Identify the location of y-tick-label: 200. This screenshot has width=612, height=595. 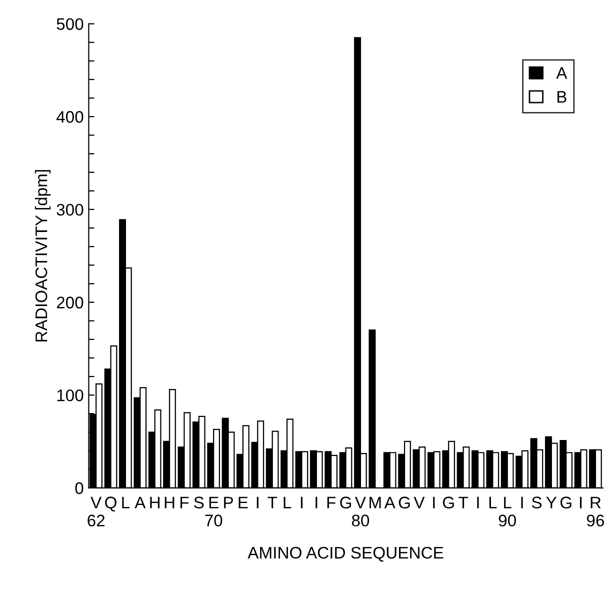
(70, 302).